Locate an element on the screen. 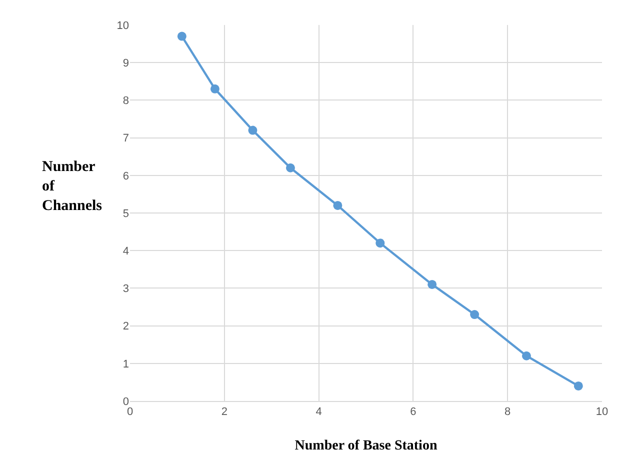 Image resolution: width=619 pixels, height=463 pixels. x-axis-title: Number of Base Station is located at coordinates (366, 446).